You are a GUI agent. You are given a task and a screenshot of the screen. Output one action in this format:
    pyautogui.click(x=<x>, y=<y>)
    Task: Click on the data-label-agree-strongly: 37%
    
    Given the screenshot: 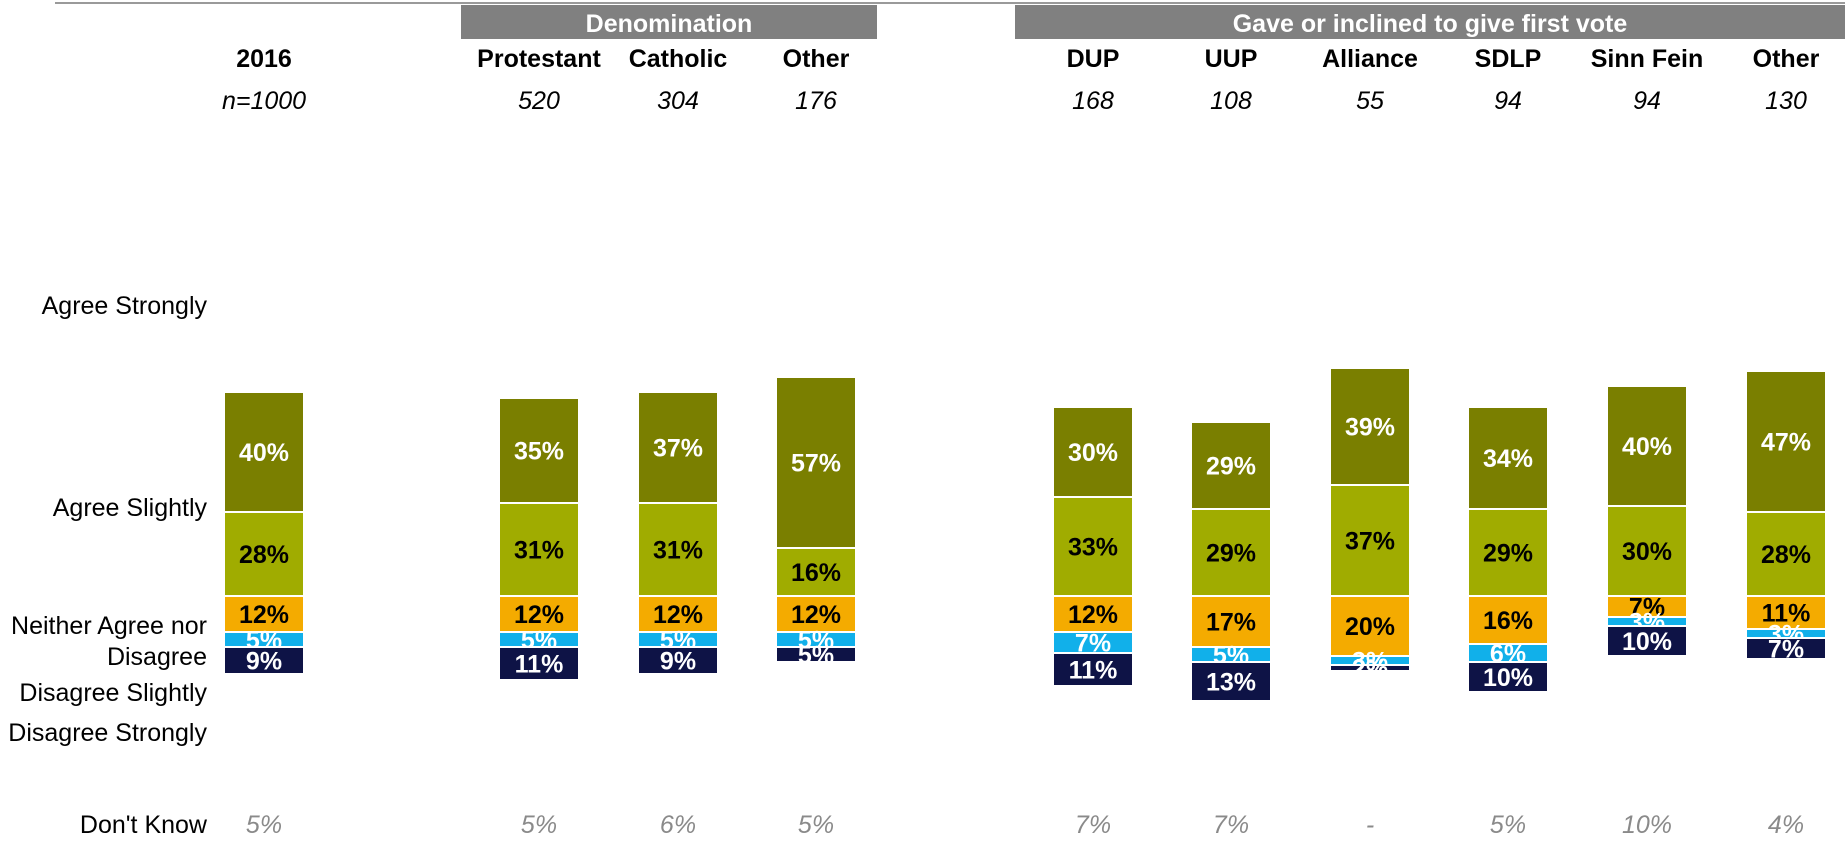 What is the action you would take?
    pyautogui.click(x=678, y=449)
    